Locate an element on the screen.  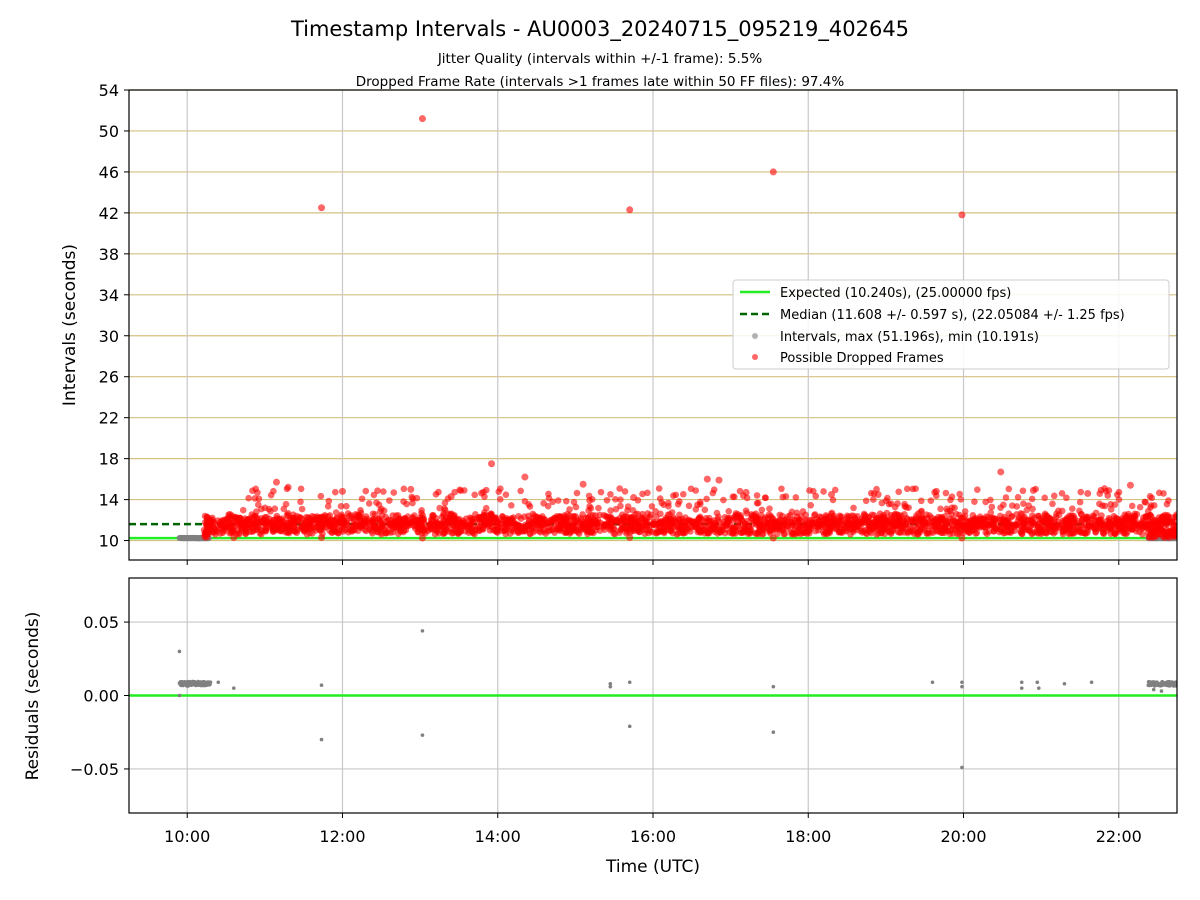
top-y-tick-label: 18 is located at coordinates (109, 459).